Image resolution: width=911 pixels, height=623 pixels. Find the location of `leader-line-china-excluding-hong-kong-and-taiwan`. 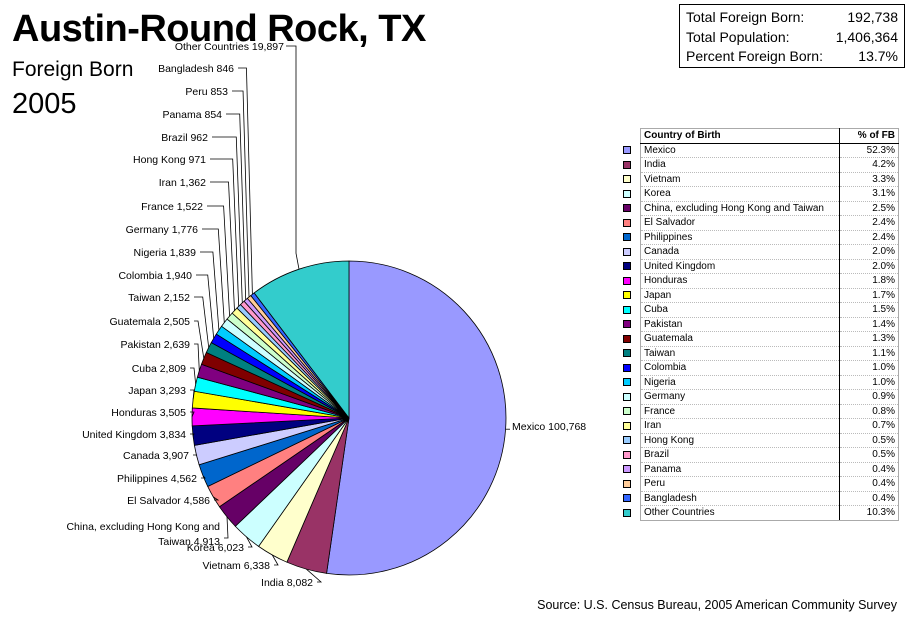

leader-line-china-excluding-hong-kong-and-taiwan is located at coordinates (226, 527).